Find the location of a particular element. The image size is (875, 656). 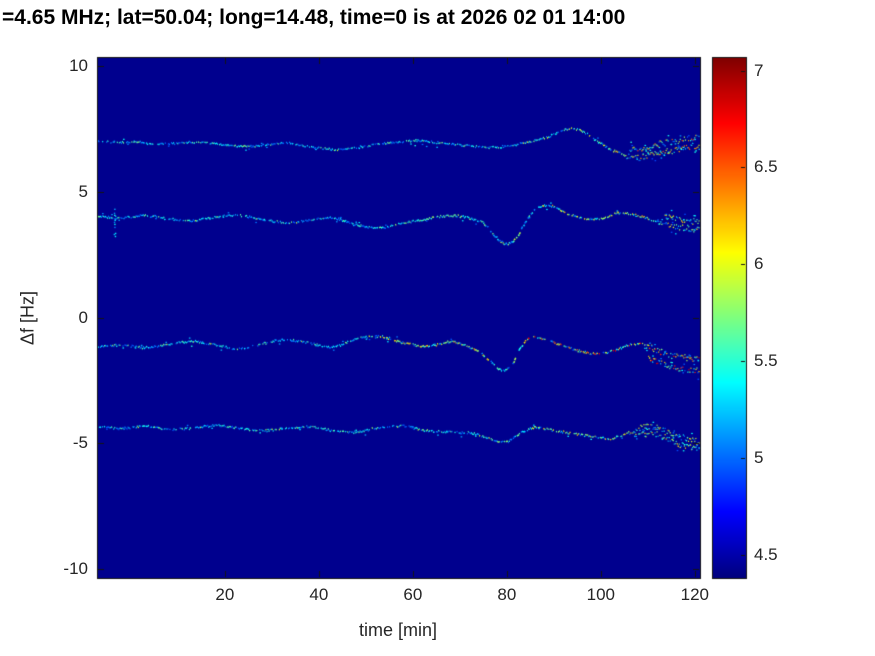

y-axis-label: Δf [Hz] is located at coordinates (27, 318).